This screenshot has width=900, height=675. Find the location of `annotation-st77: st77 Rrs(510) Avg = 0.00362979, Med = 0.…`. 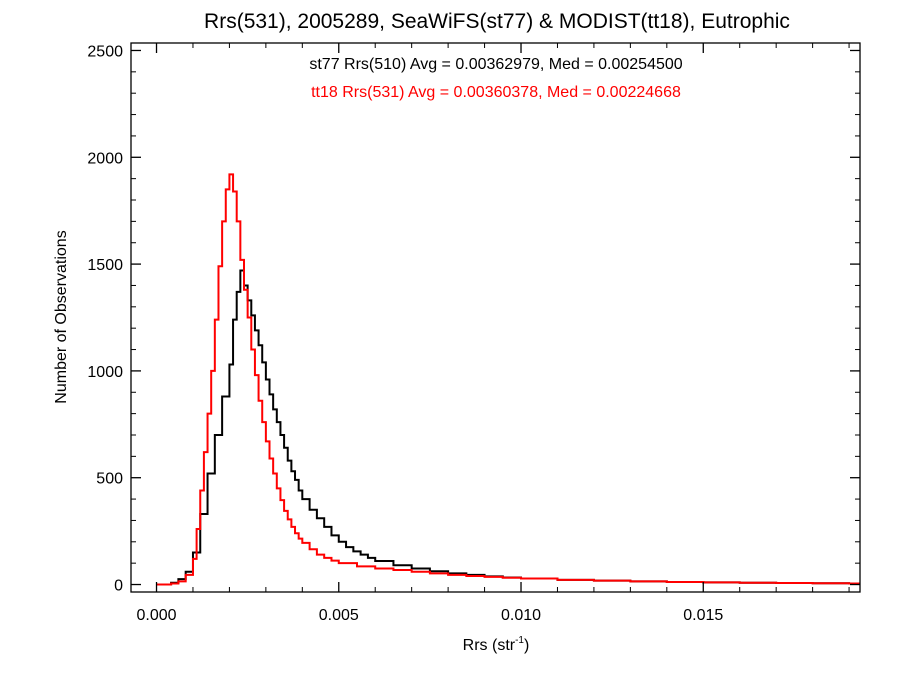

annotation-st77: st77 Rrs(510) Avg = 0.00362979, Med = 0.… is located at coordinates (495, 64).